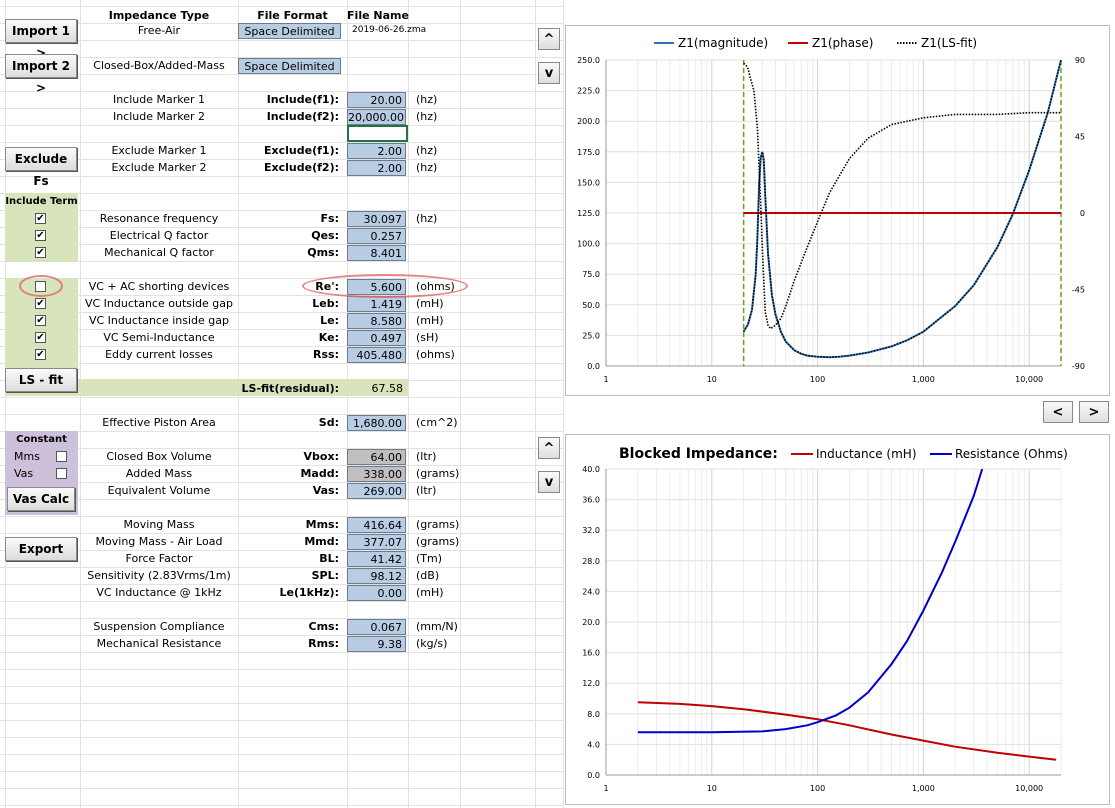  Describe the element at coordinates (321, 541) in the screenshot. I see `result-label: Mmd:` at that location.